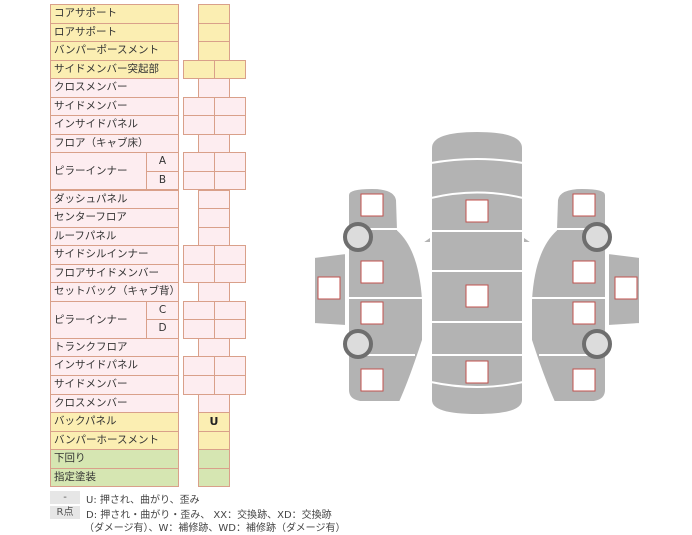  What do you see at coordinates (143, 500) in the screenshot?
I see `legend-text-u: U: 押され、曲がり、歪み` at bounding box center [143, 500].